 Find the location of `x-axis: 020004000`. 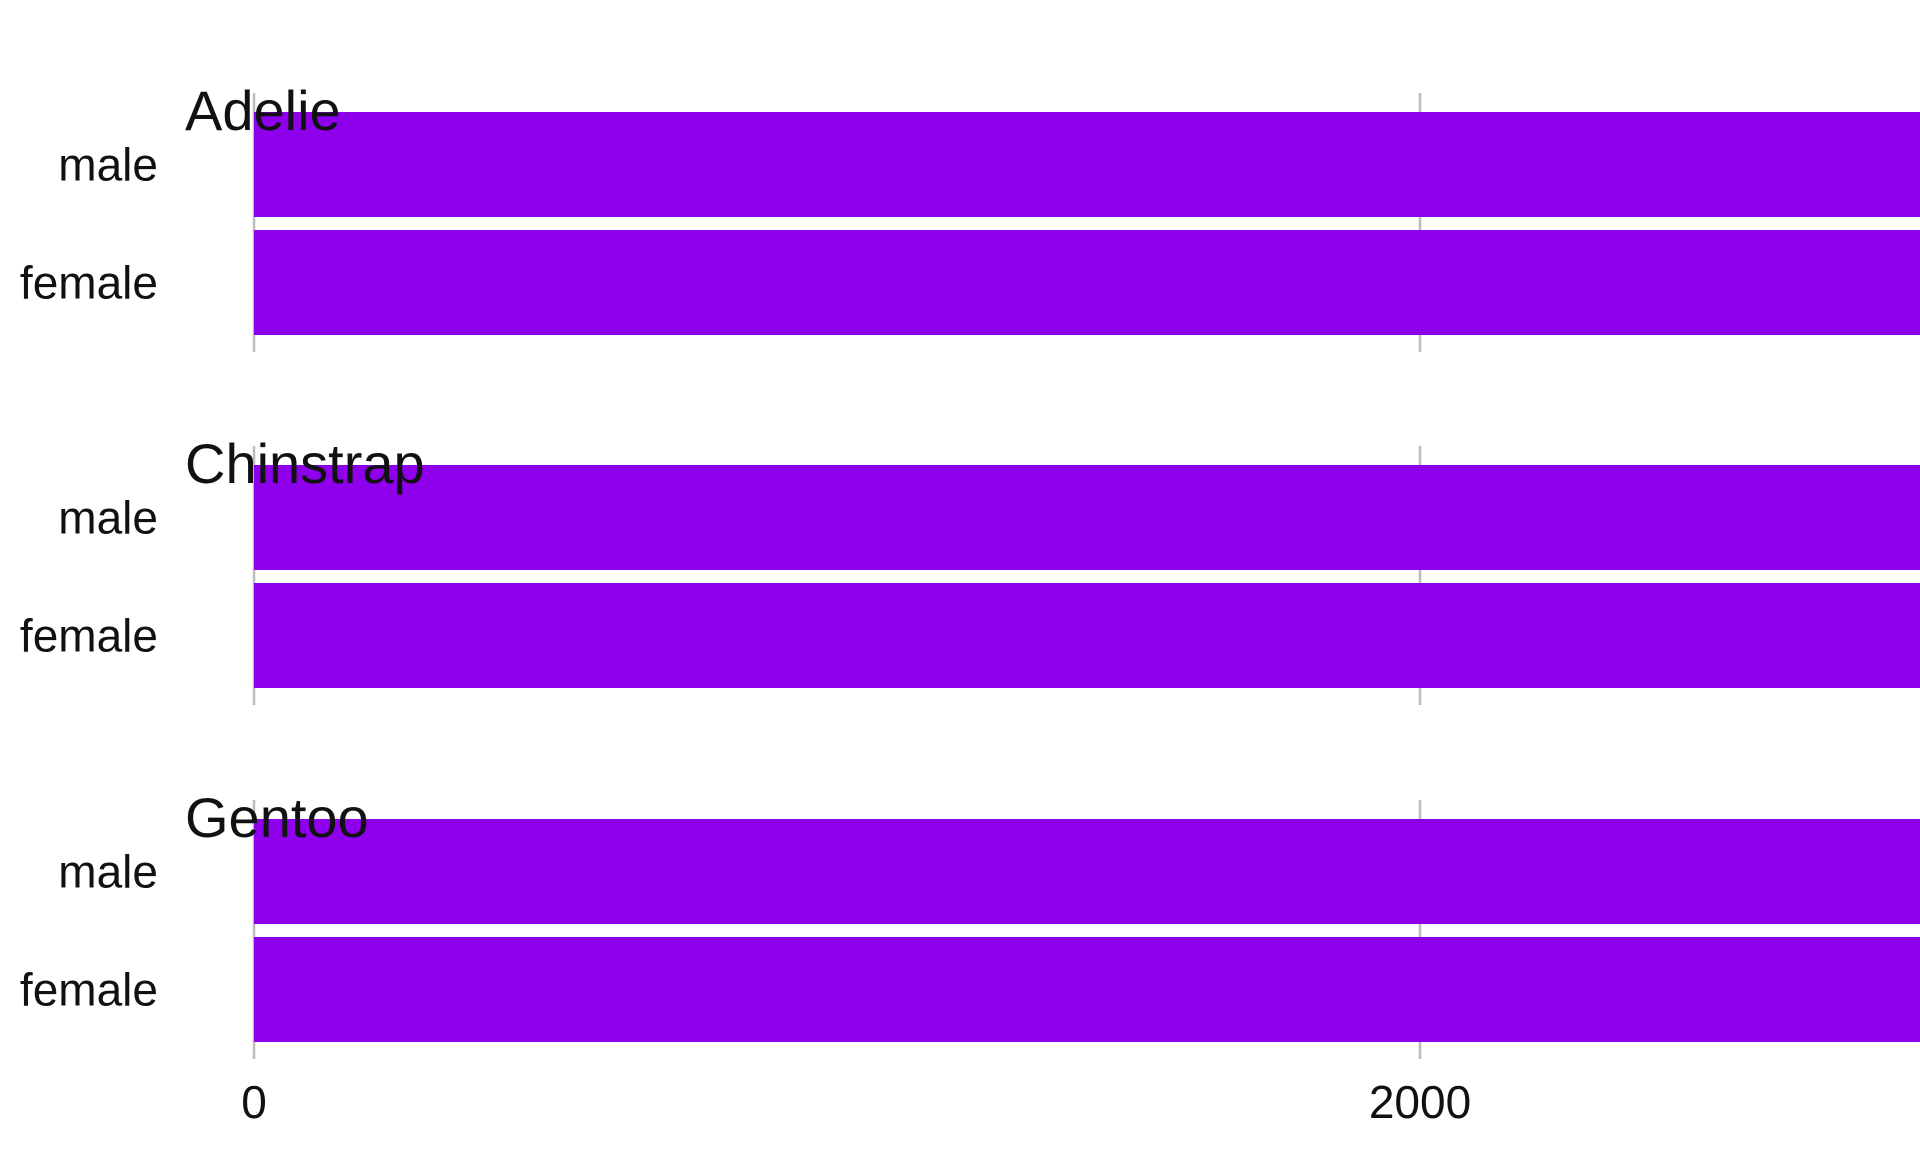

x-axis: 020004000 is located at coordinates (856, 1102).